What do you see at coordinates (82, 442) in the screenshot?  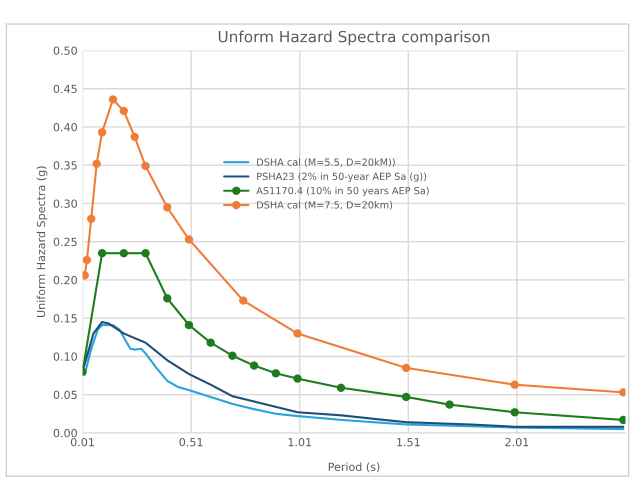 I see `x-tick-label: 0.01` at bounding box center [82, 442].